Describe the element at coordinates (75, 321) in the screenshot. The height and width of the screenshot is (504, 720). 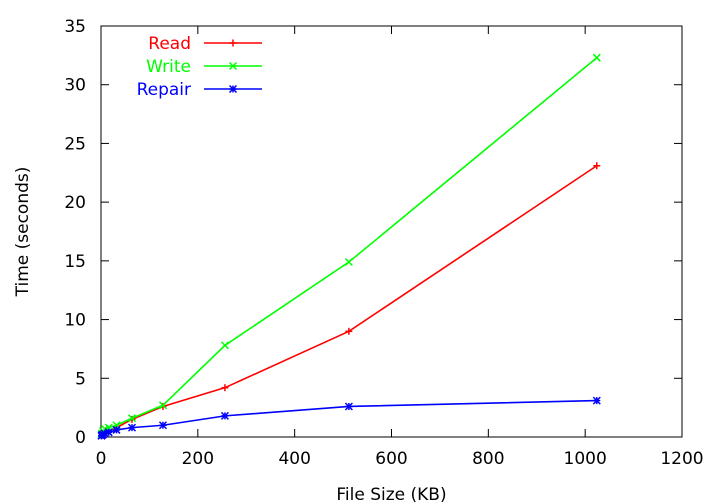
I see `y-tick-label: 10` at that location.